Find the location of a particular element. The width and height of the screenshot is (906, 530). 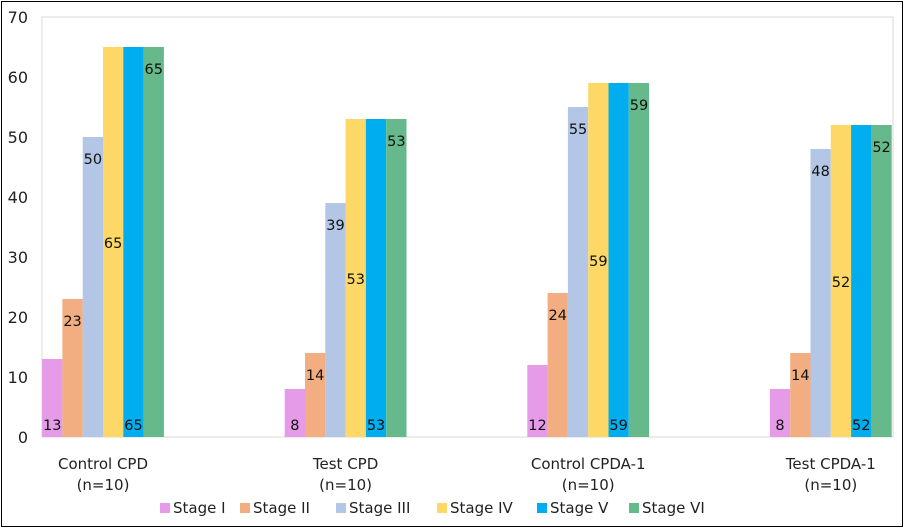

legend-label: Stage VI is located at coordinates (673, 508).